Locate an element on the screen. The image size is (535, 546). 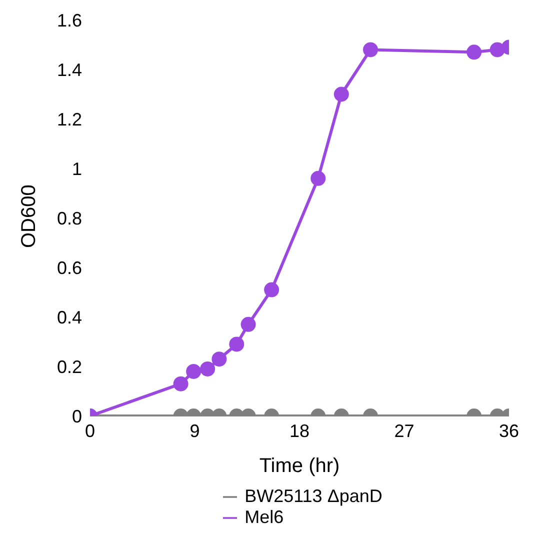
y-tick-label: 0 is located at coordinates (77, 416).